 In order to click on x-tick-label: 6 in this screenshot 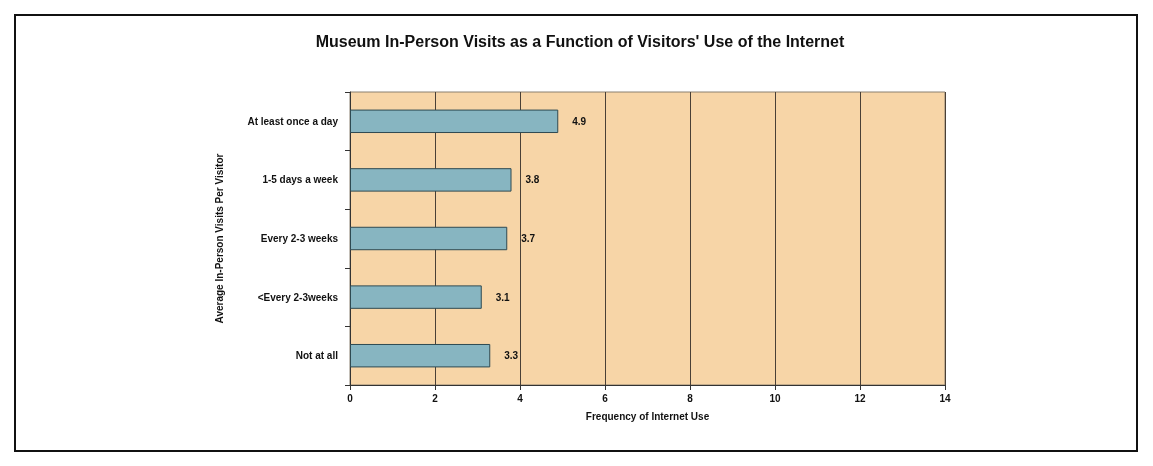, I will do `click(605, 398)`.